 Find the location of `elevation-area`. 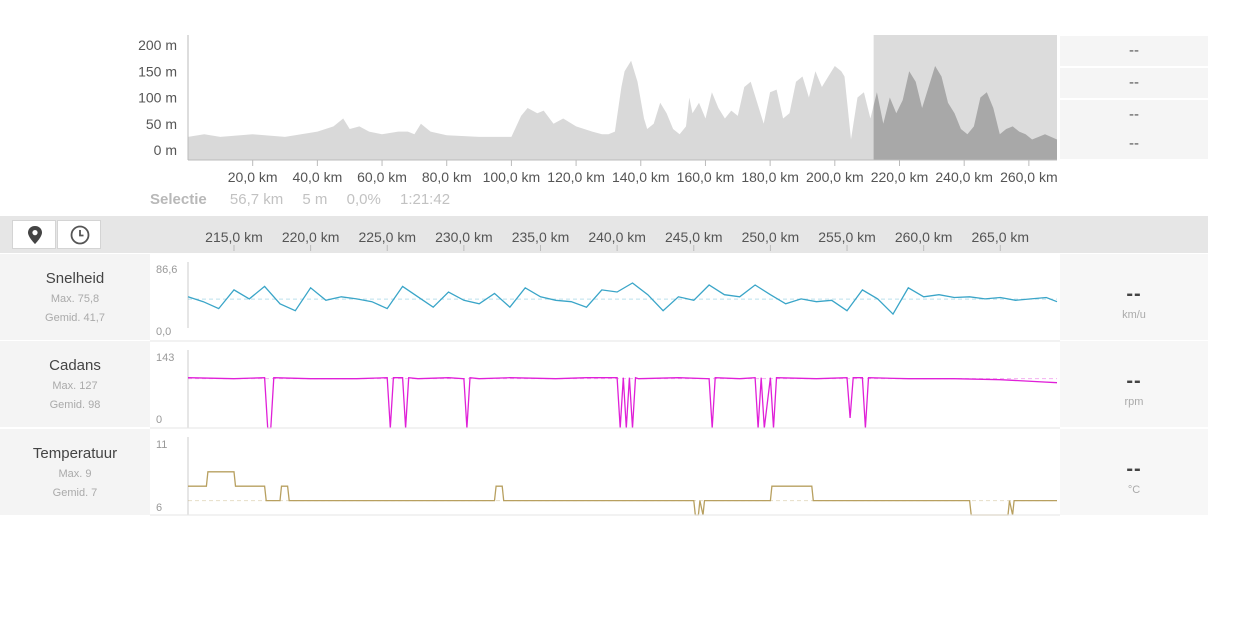

elevation-area is located at coordinates (622, 110).